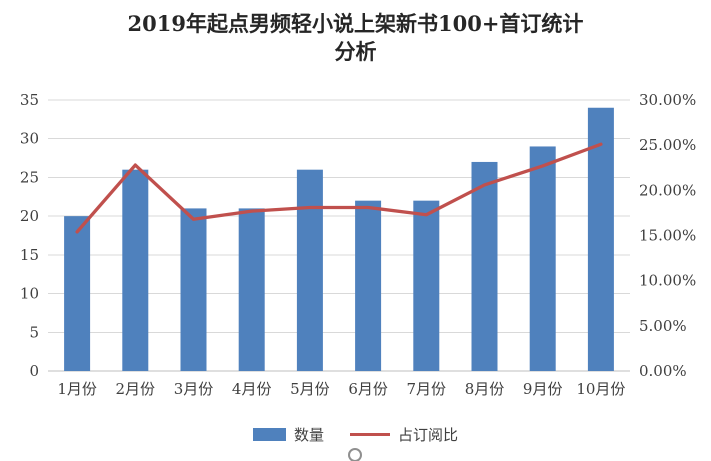 This screenshot has height=461, width=711. I want to click on right-tick-label: 0.00%, so click(663, 371).